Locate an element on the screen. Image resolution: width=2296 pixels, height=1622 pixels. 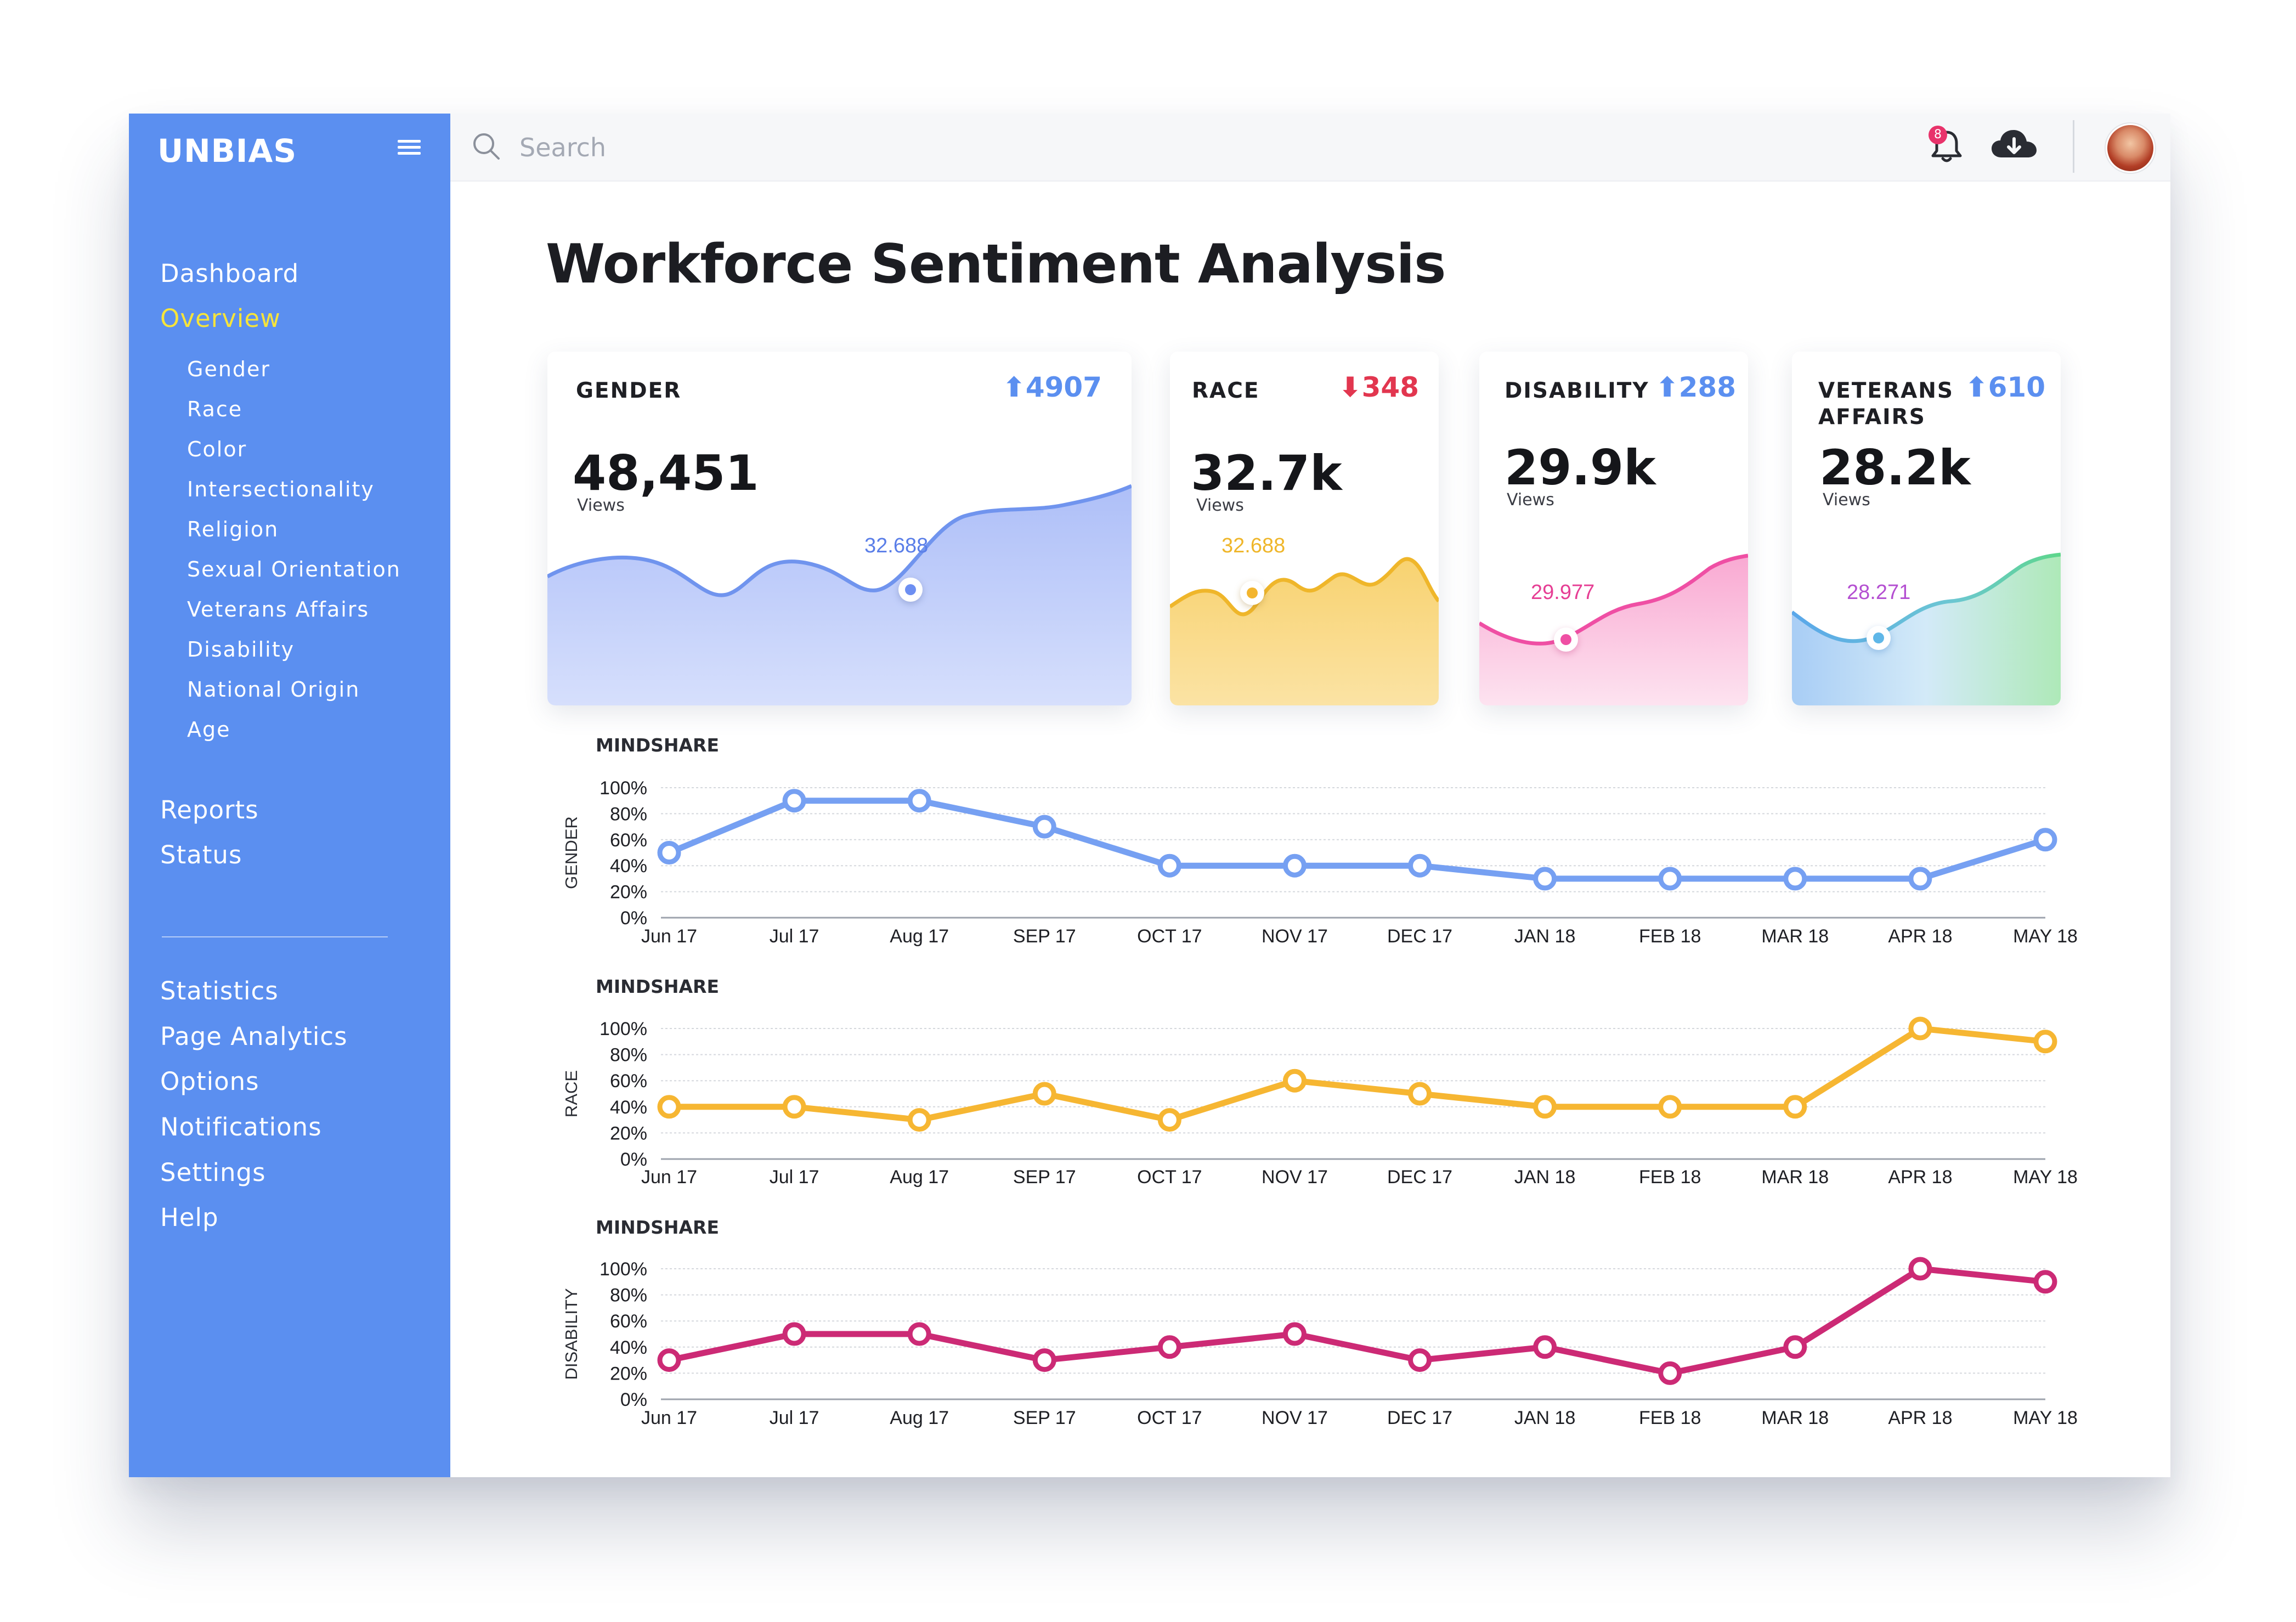
sidebar-subitem-intersectionality: Intersectionality is located at coordinates (281, 489).